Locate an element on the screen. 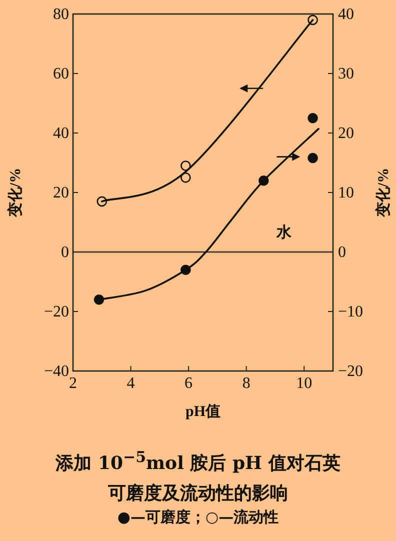 The width and height of the screenshot is (396, 541). y-tick-label: −20 is located at coordinates (56, 312).